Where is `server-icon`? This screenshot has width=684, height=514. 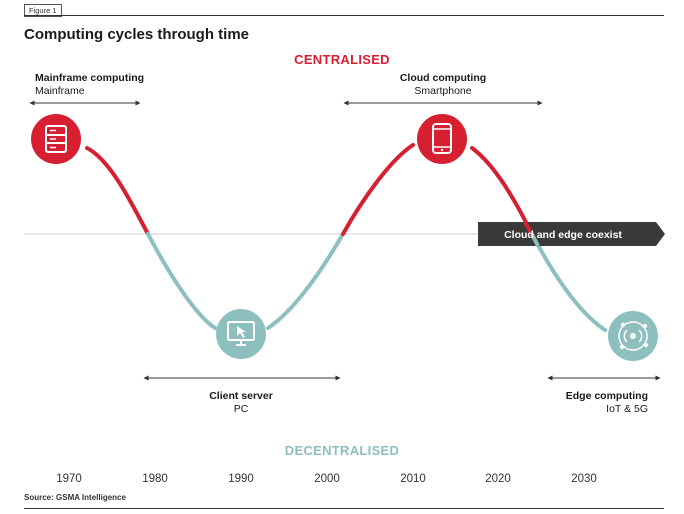
server-icon is located at coordinates (56, 139).